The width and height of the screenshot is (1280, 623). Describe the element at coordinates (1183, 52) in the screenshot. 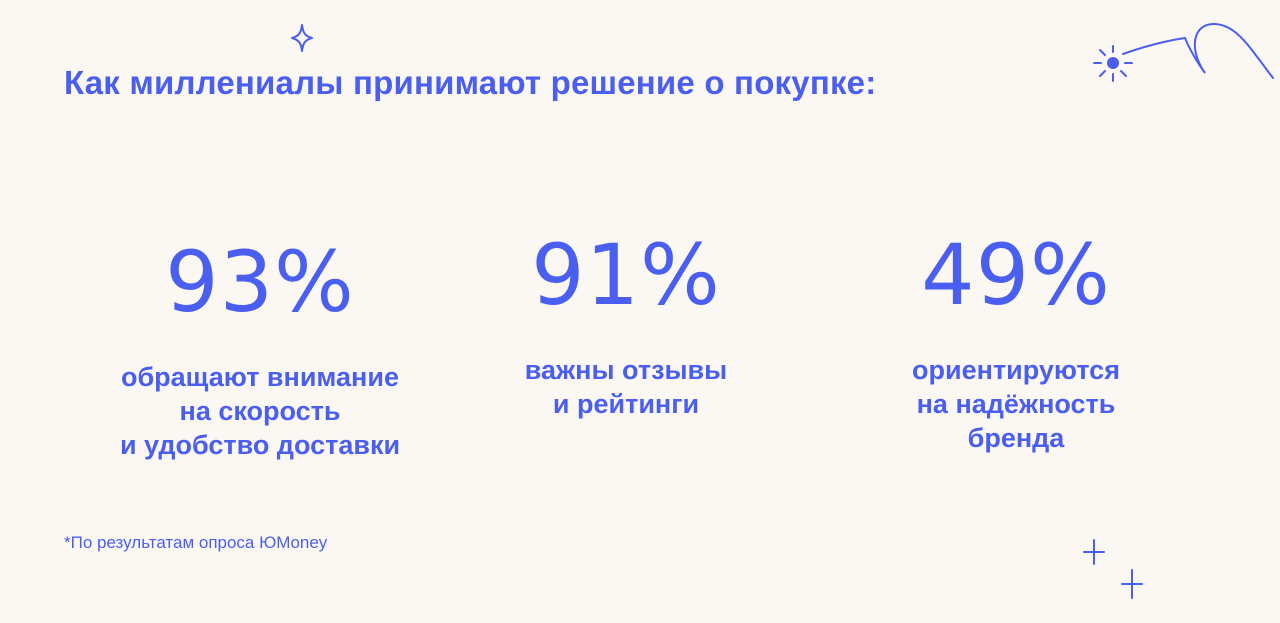

I see `sun-swirl-icon` at that location.